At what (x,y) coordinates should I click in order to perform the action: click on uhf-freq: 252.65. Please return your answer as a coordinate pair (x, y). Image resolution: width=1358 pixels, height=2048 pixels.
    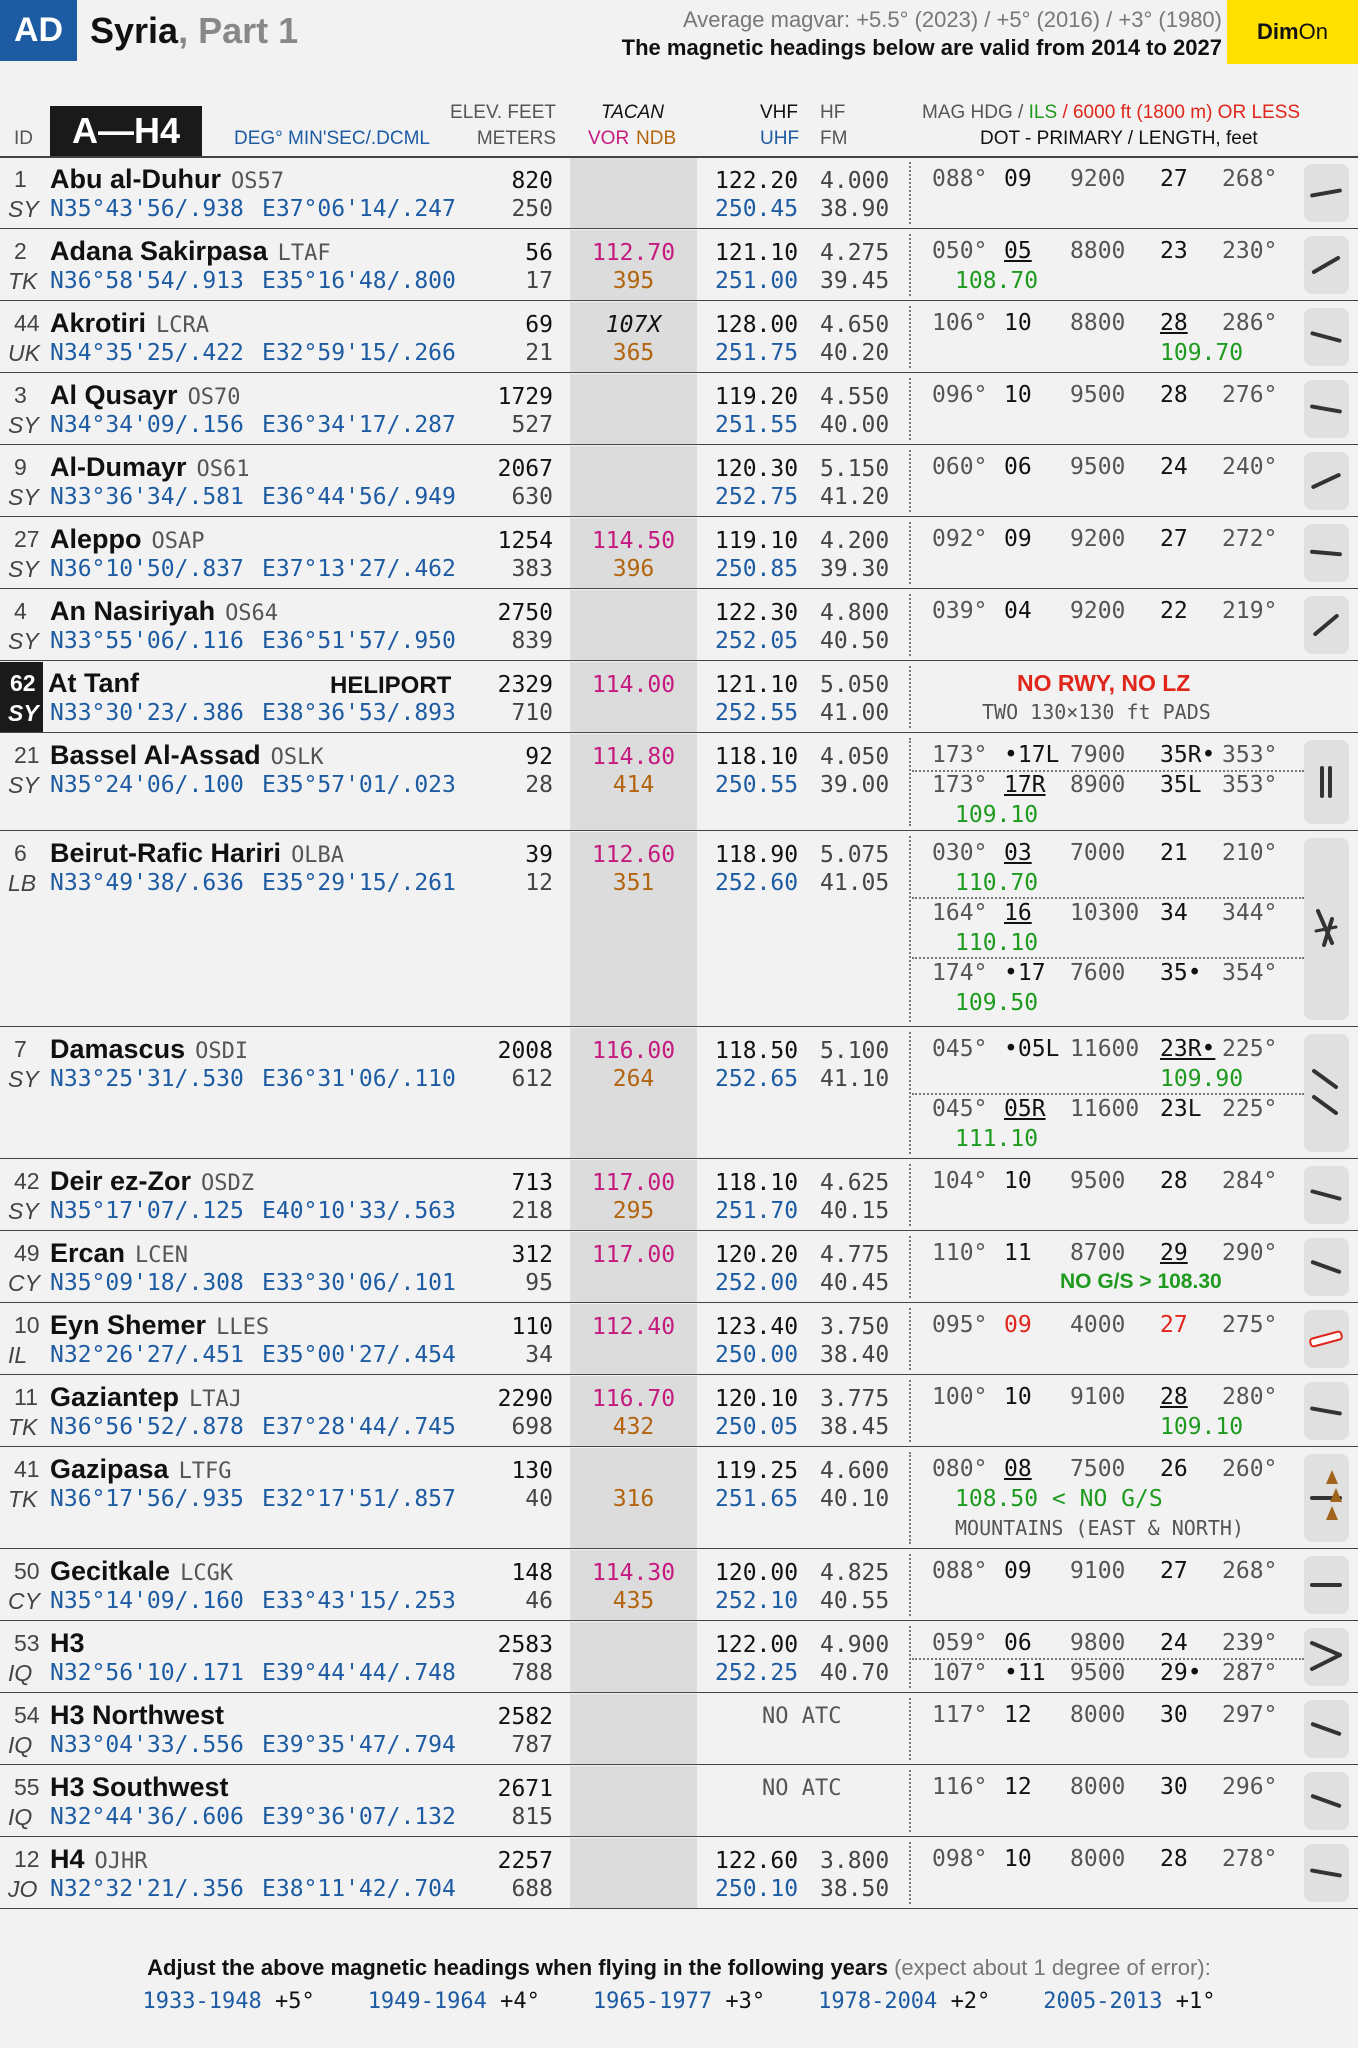
    Looking at the image, I should click on (757, 1079).